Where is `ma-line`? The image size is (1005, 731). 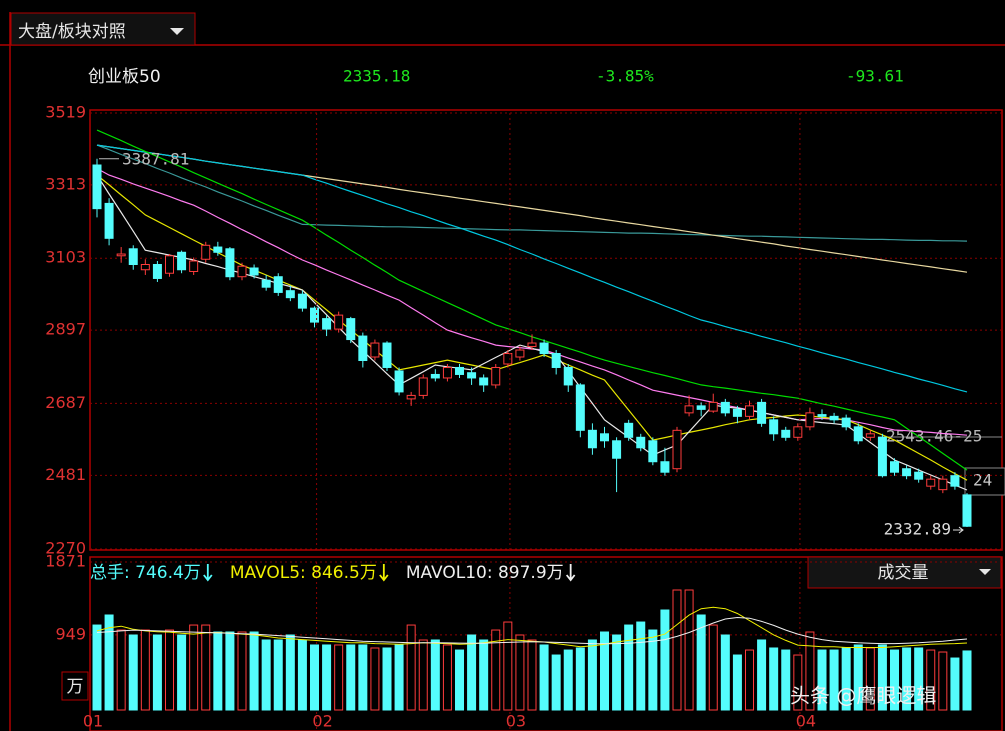 ma-line is located at coordinates (532, 193).